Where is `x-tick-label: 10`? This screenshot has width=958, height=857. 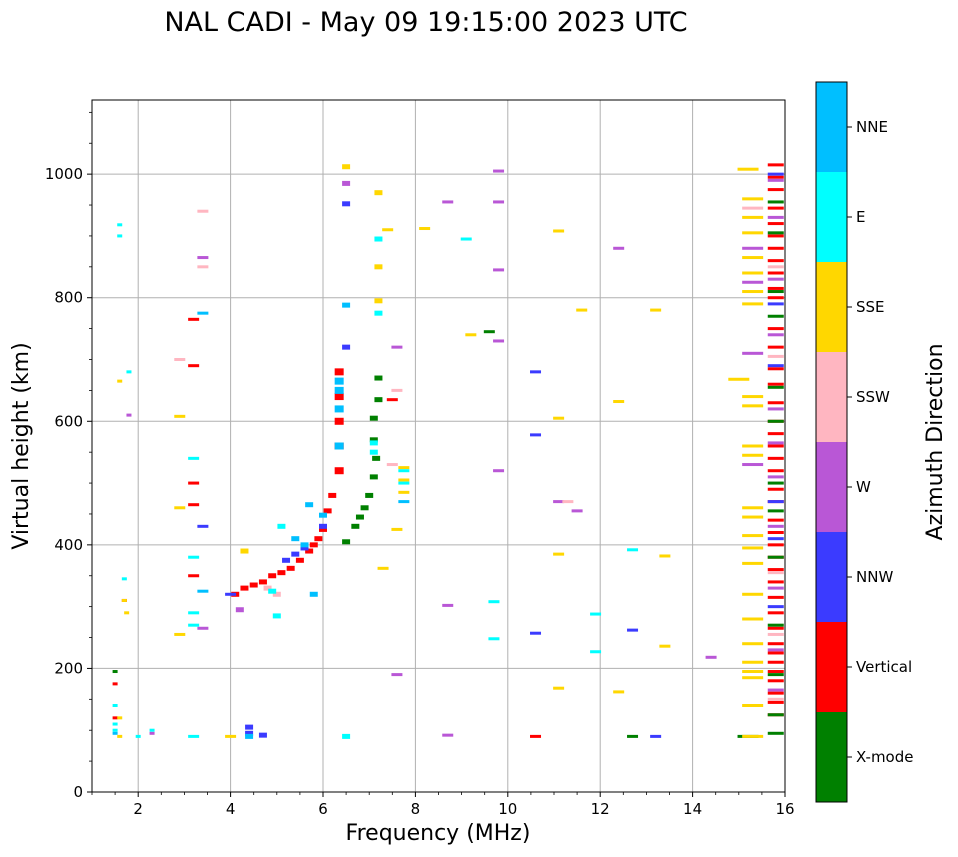
x-tick-label: 10 is located at coordinates (507, 809).